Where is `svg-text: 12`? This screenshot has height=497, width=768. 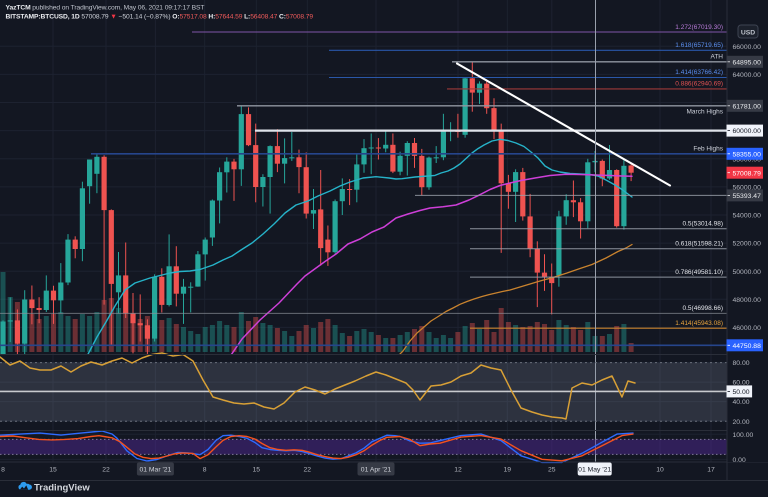 svg-text: 12 is located at coordinates (458, 470).